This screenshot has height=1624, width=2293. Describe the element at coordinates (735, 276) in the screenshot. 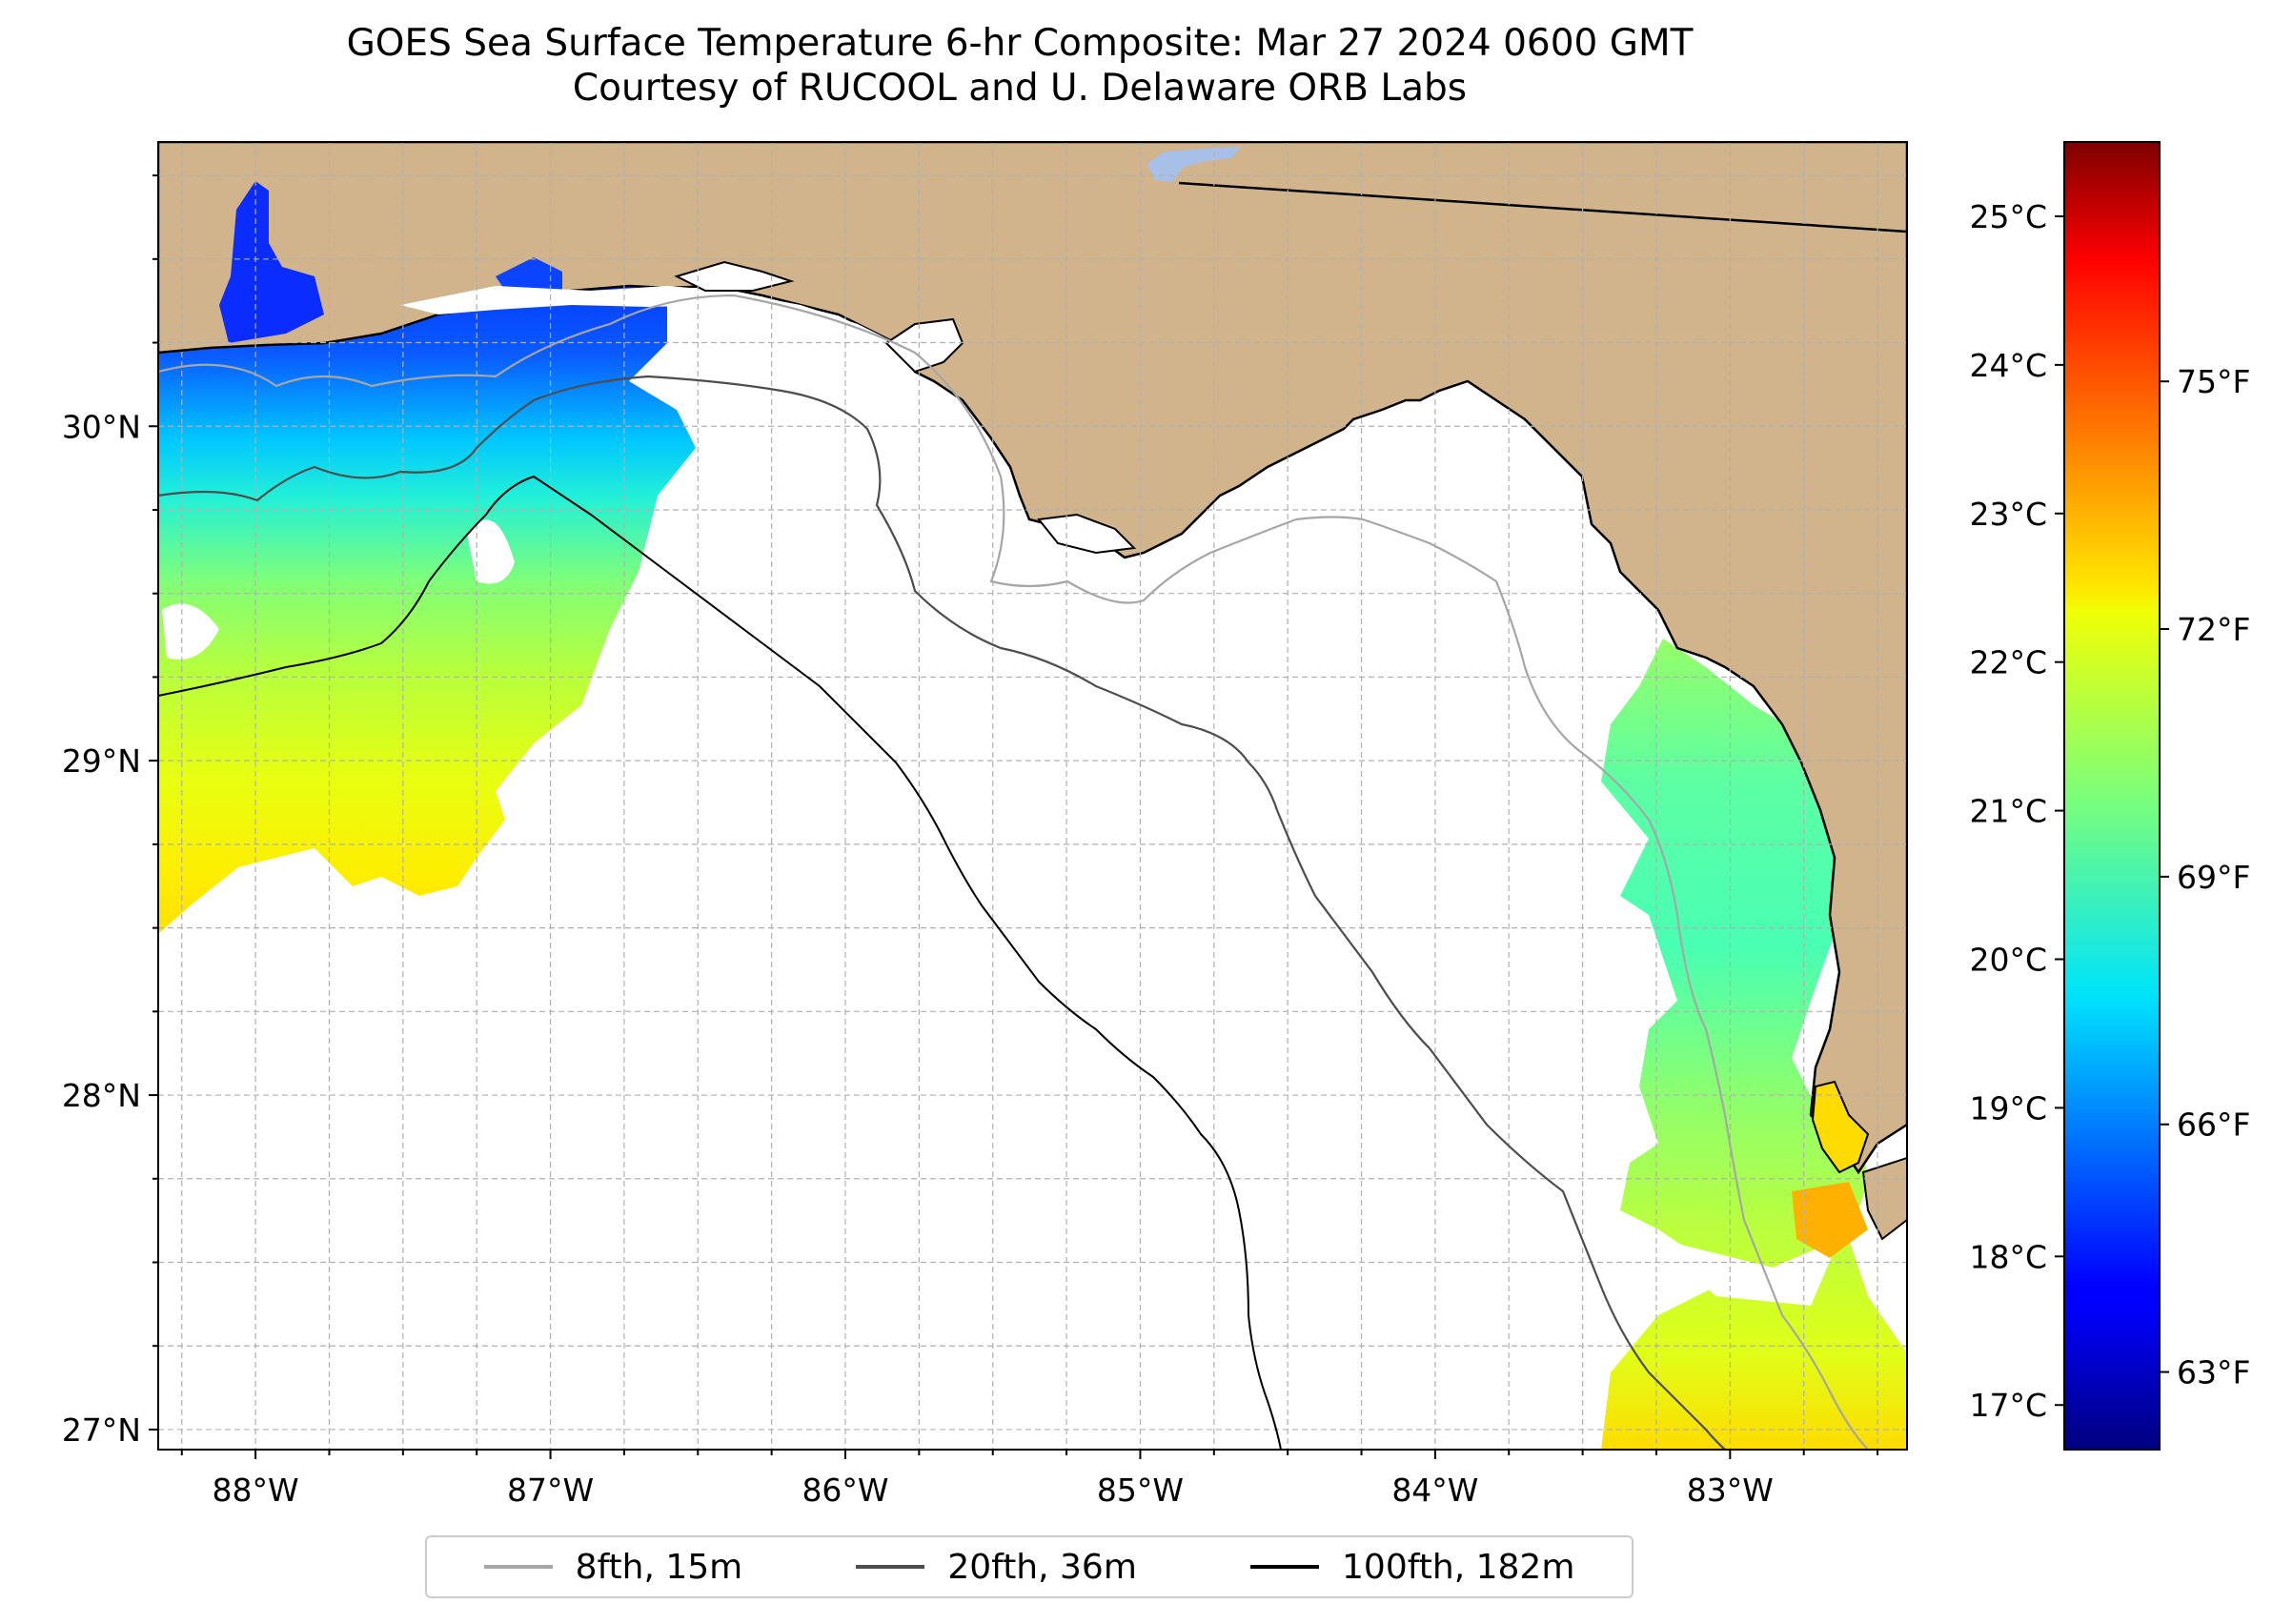

I see `choctawhatchee-bay` at that location.